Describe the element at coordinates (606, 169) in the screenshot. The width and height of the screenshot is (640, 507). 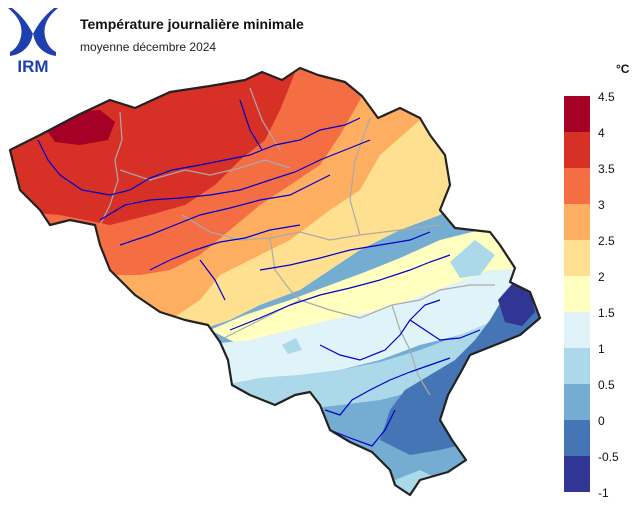
I see `legend-tick: 3.5` at that location.